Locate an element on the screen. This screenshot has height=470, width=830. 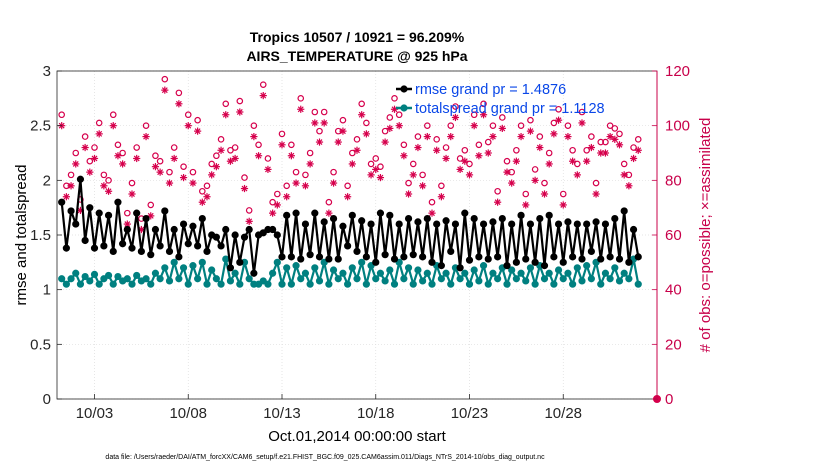
x-axis: 10/03 10/08 10/13 10/18 10/23 10/28 is located at coordinates (329, 408).